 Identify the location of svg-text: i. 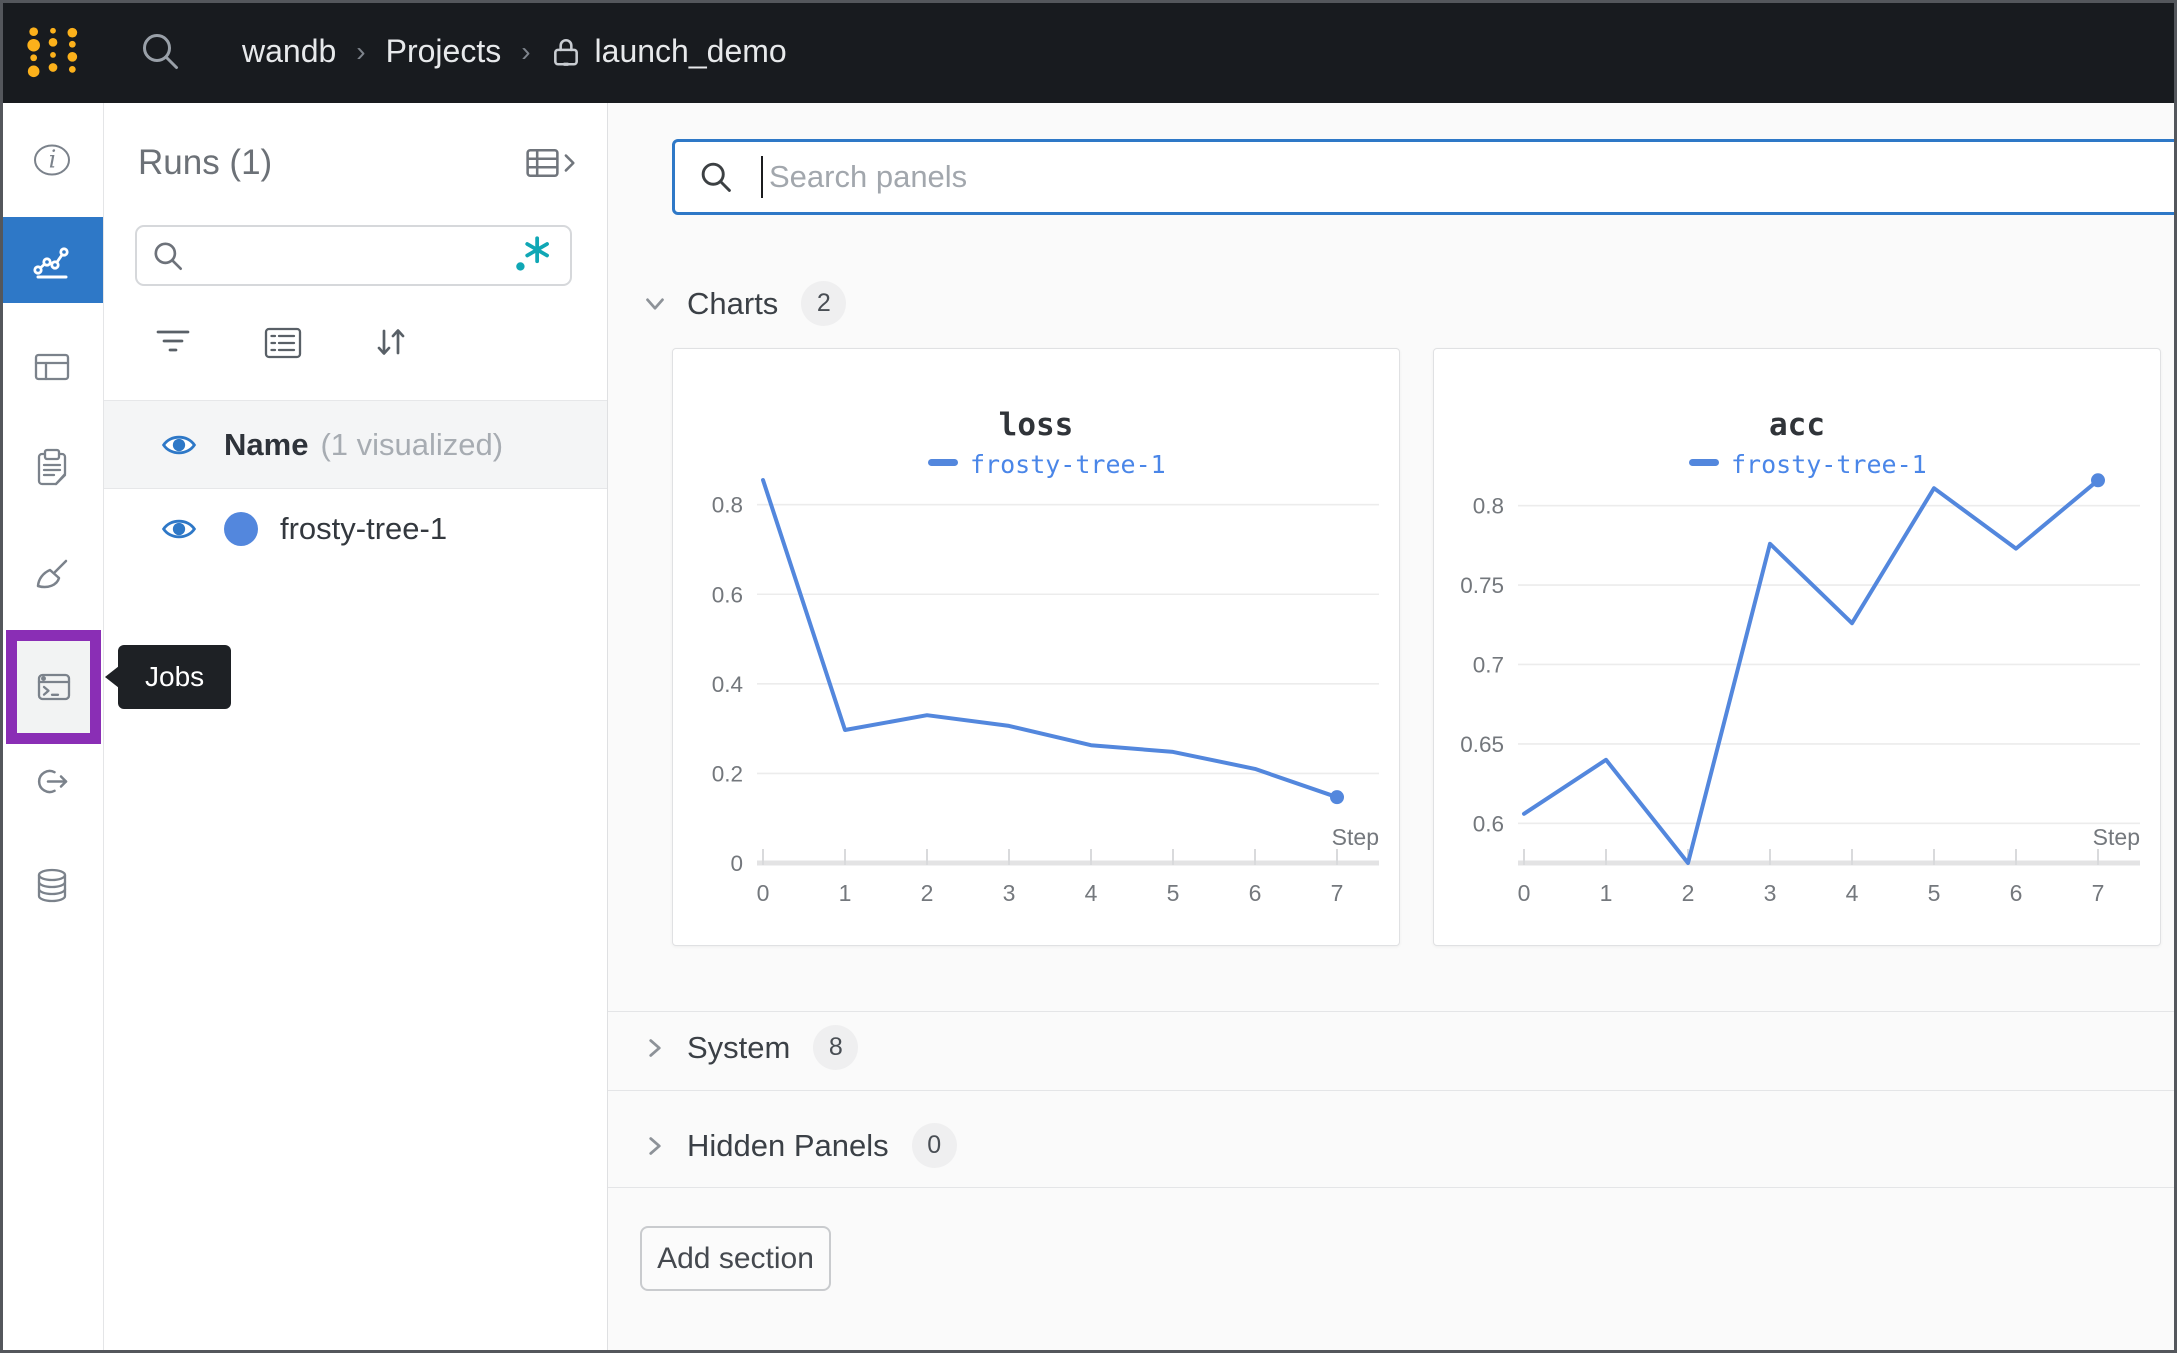
(52, 160).